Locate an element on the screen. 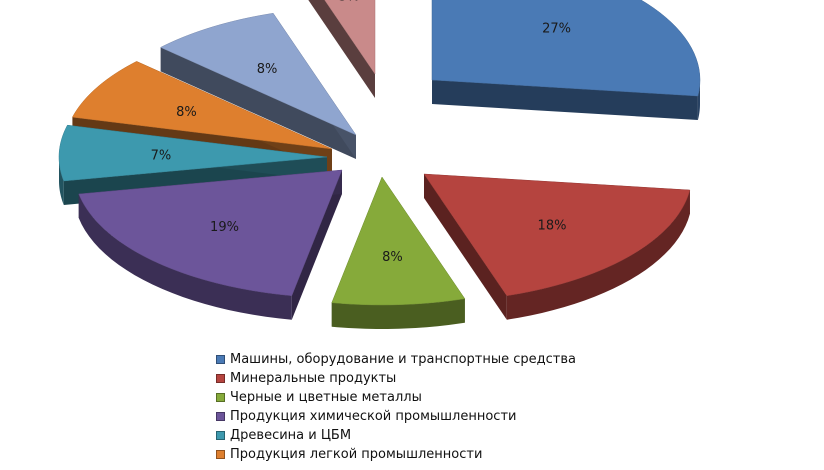 The height and width of the screenshot is (470, 824). pie-slice-3: 19% is located at coordinates (210, 244).